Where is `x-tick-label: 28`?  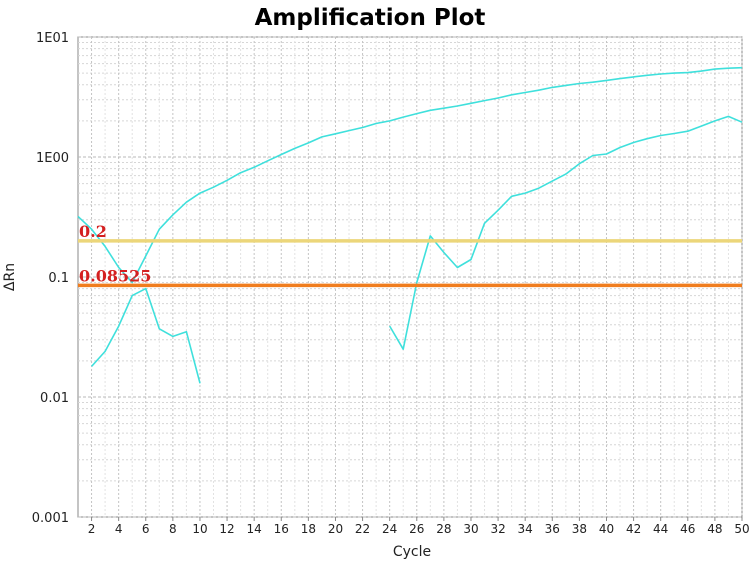
x-tick-label: 28 is located at coordinates (443, 529).